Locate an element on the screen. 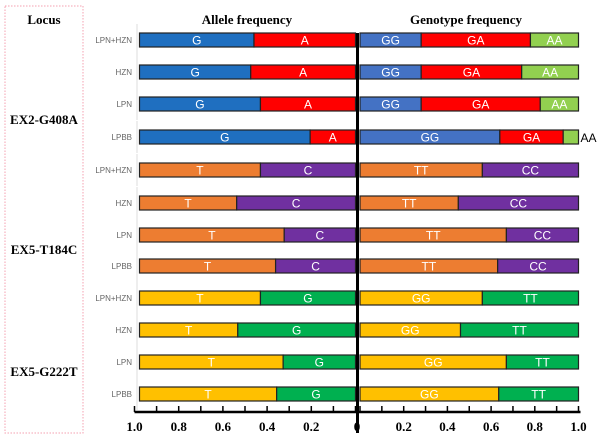 The width and height of the screenshot is (600, 439). genotype-outside-label: AA is located at coordinates (589, 138).